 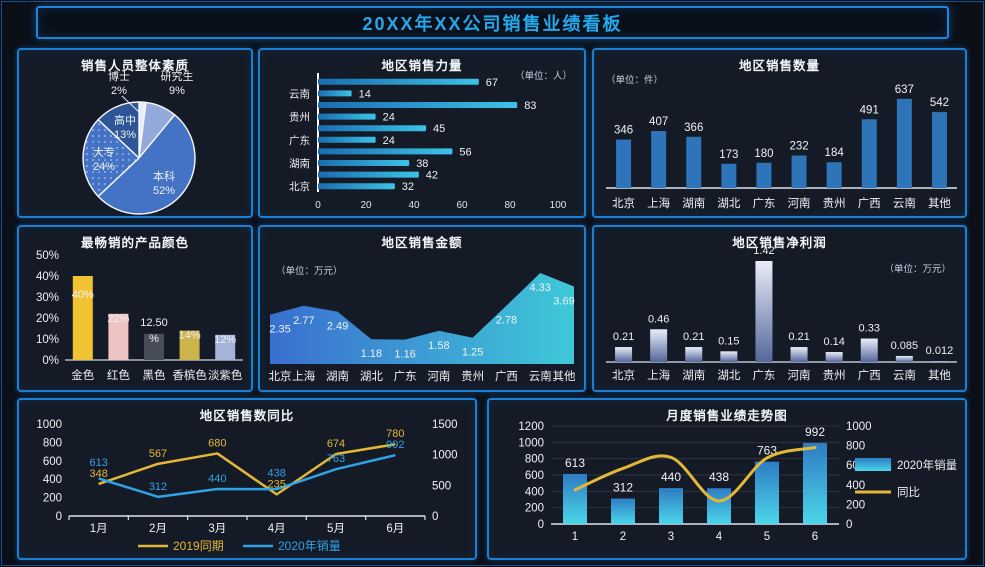 What do you see at coordinates (540, 288) in the screenshot?
I see `svg-text: 4.33` at bounding box center [540, 288].